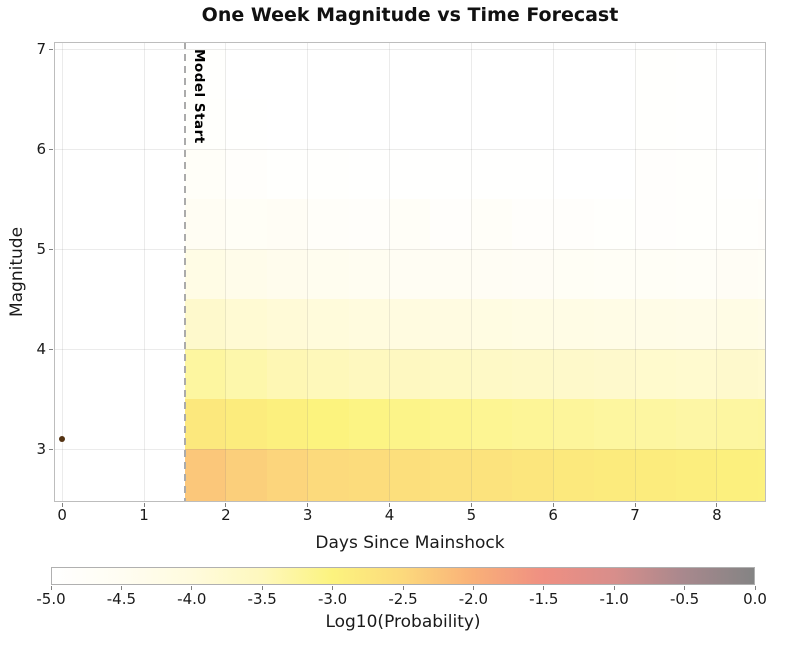  Describe the element at coordinates (403, 622) in the screenshot. I see `colorbar-label: Log10(Probability)` at that location.